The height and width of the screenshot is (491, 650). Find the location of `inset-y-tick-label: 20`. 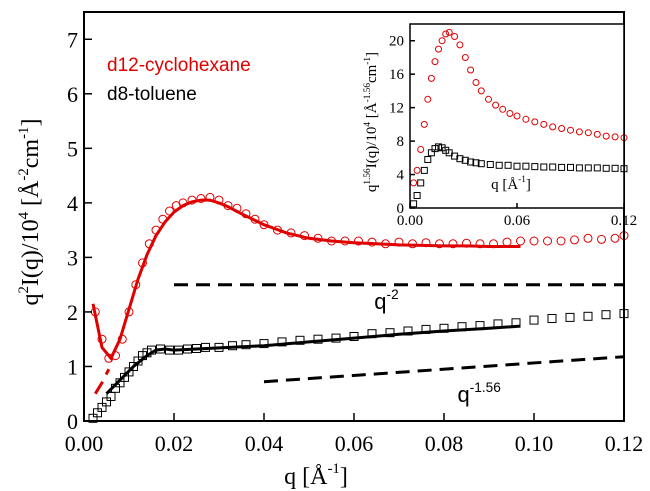

inset-y-tick-label: 20 is located at coordinates (396, 42).